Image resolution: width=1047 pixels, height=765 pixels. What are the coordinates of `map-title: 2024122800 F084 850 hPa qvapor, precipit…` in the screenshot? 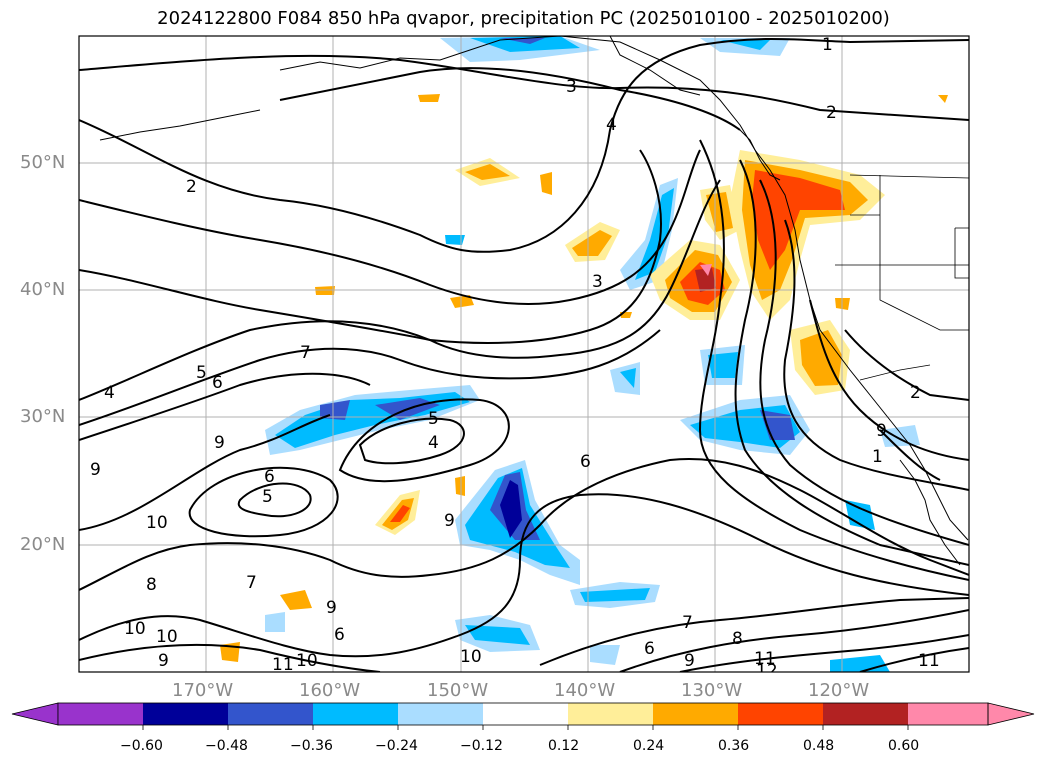 It's located at (523, 18).